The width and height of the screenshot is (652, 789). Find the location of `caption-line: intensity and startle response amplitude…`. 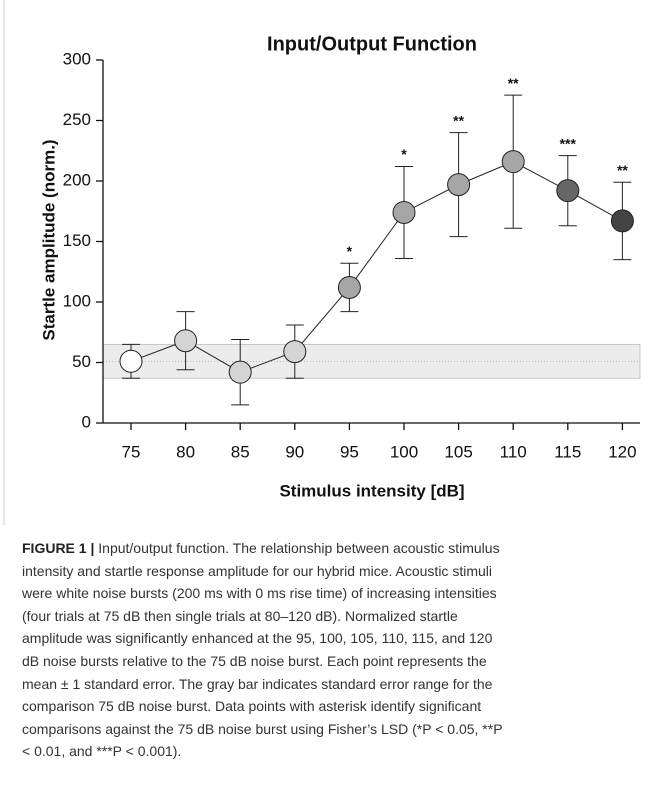

caption-line: intensity and startle response amplitude… is located at coordinates (334, 571).